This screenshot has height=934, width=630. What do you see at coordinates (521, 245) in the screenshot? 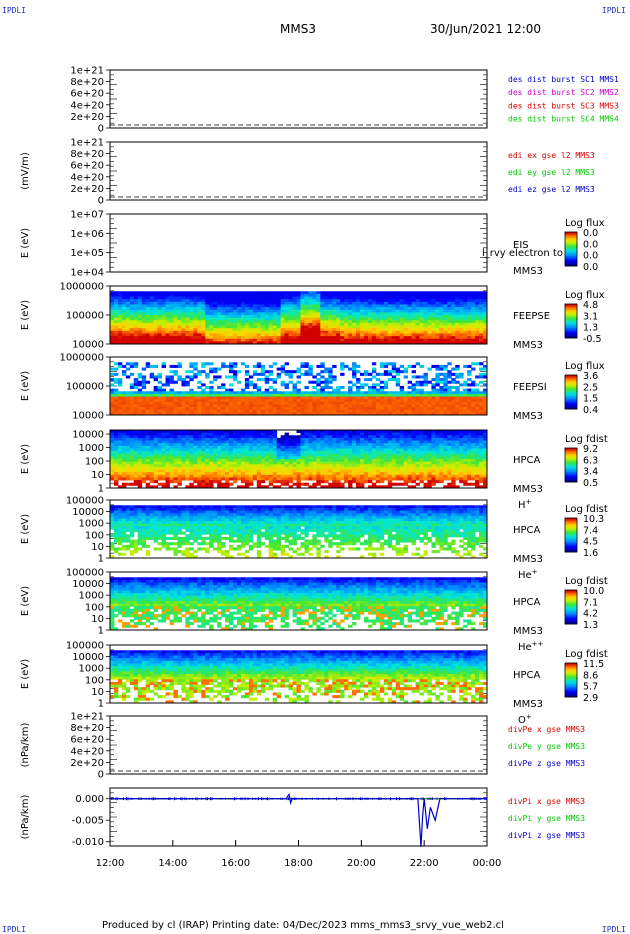
I see `instrument-label: EIS` at bounding box center [521, 245].